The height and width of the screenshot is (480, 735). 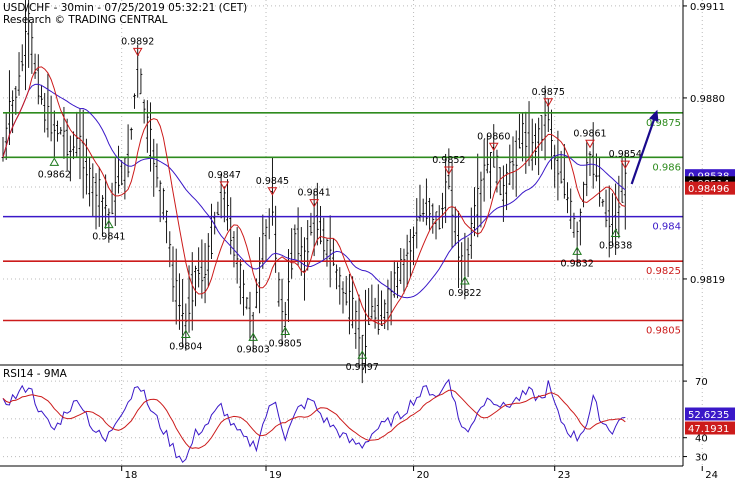 I want to click on price-tag, so click(x=710, y=188).